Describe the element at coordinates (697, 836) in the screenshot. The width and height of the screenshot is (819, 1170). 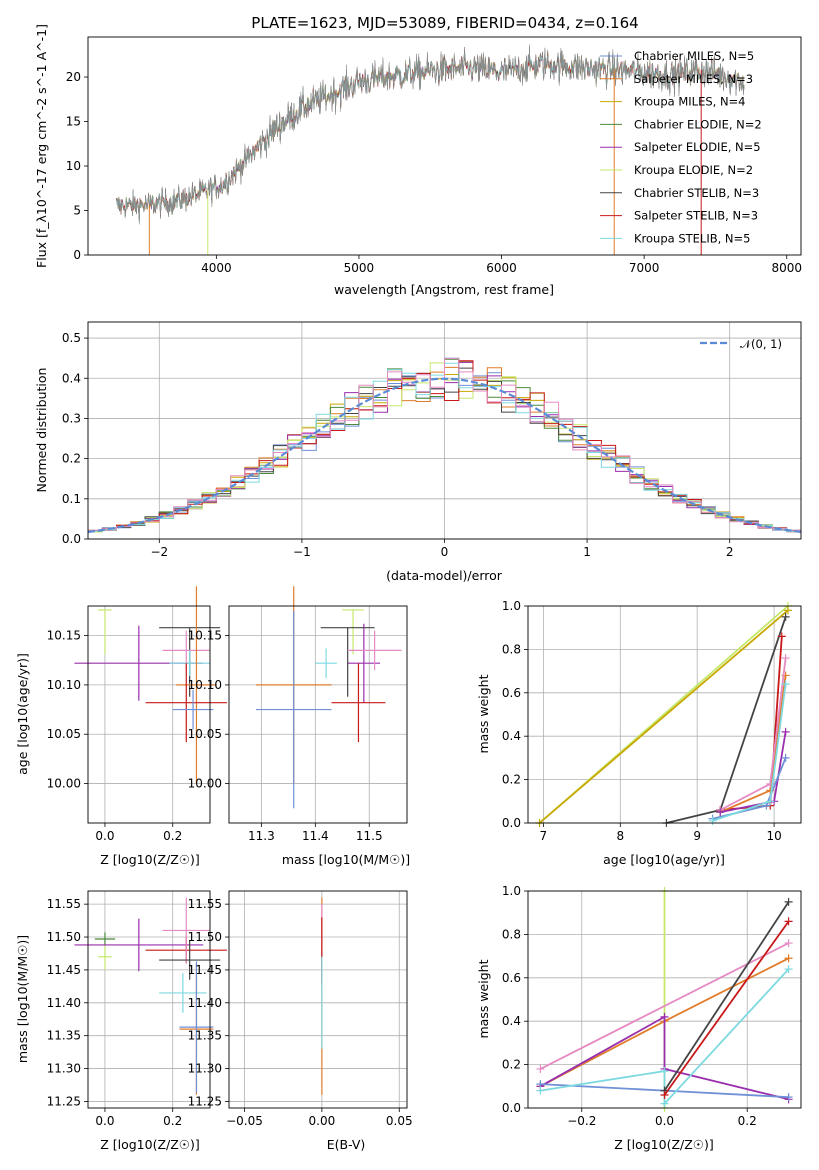
I see `x-tick-label: 9` at that location.